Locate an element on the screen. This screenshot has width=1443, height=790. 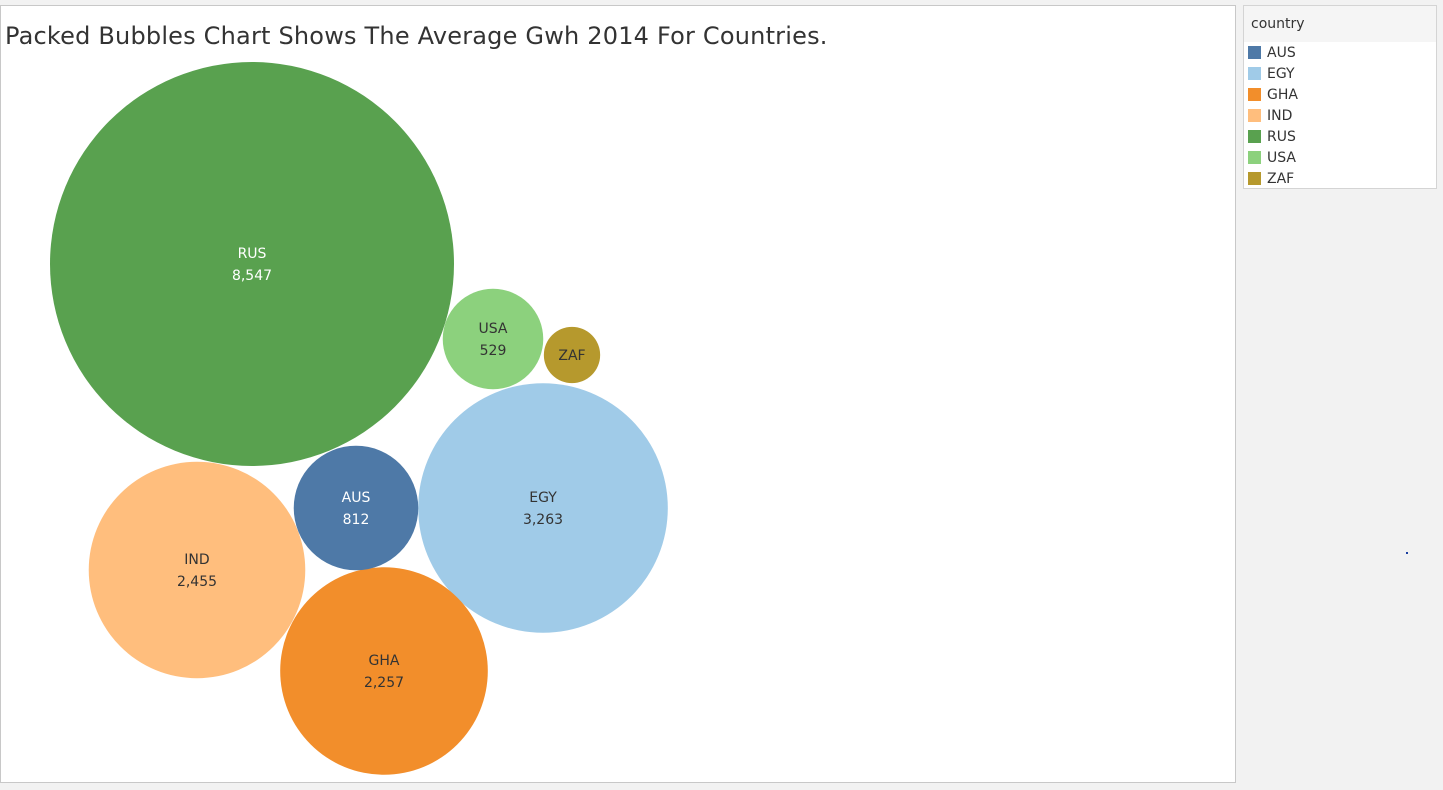
bubble-aus: AUS 812 is located at coordinates (356, 508).